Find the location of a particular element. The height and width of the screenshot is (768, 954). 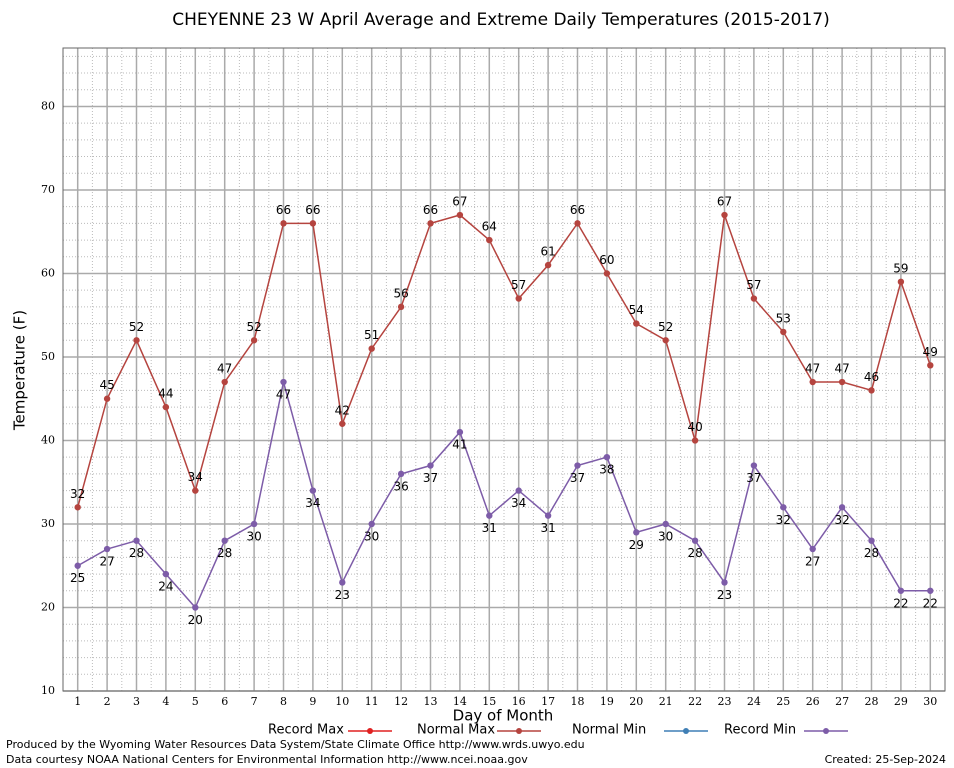

data-label: 41 is located at coordinates (459, 445).